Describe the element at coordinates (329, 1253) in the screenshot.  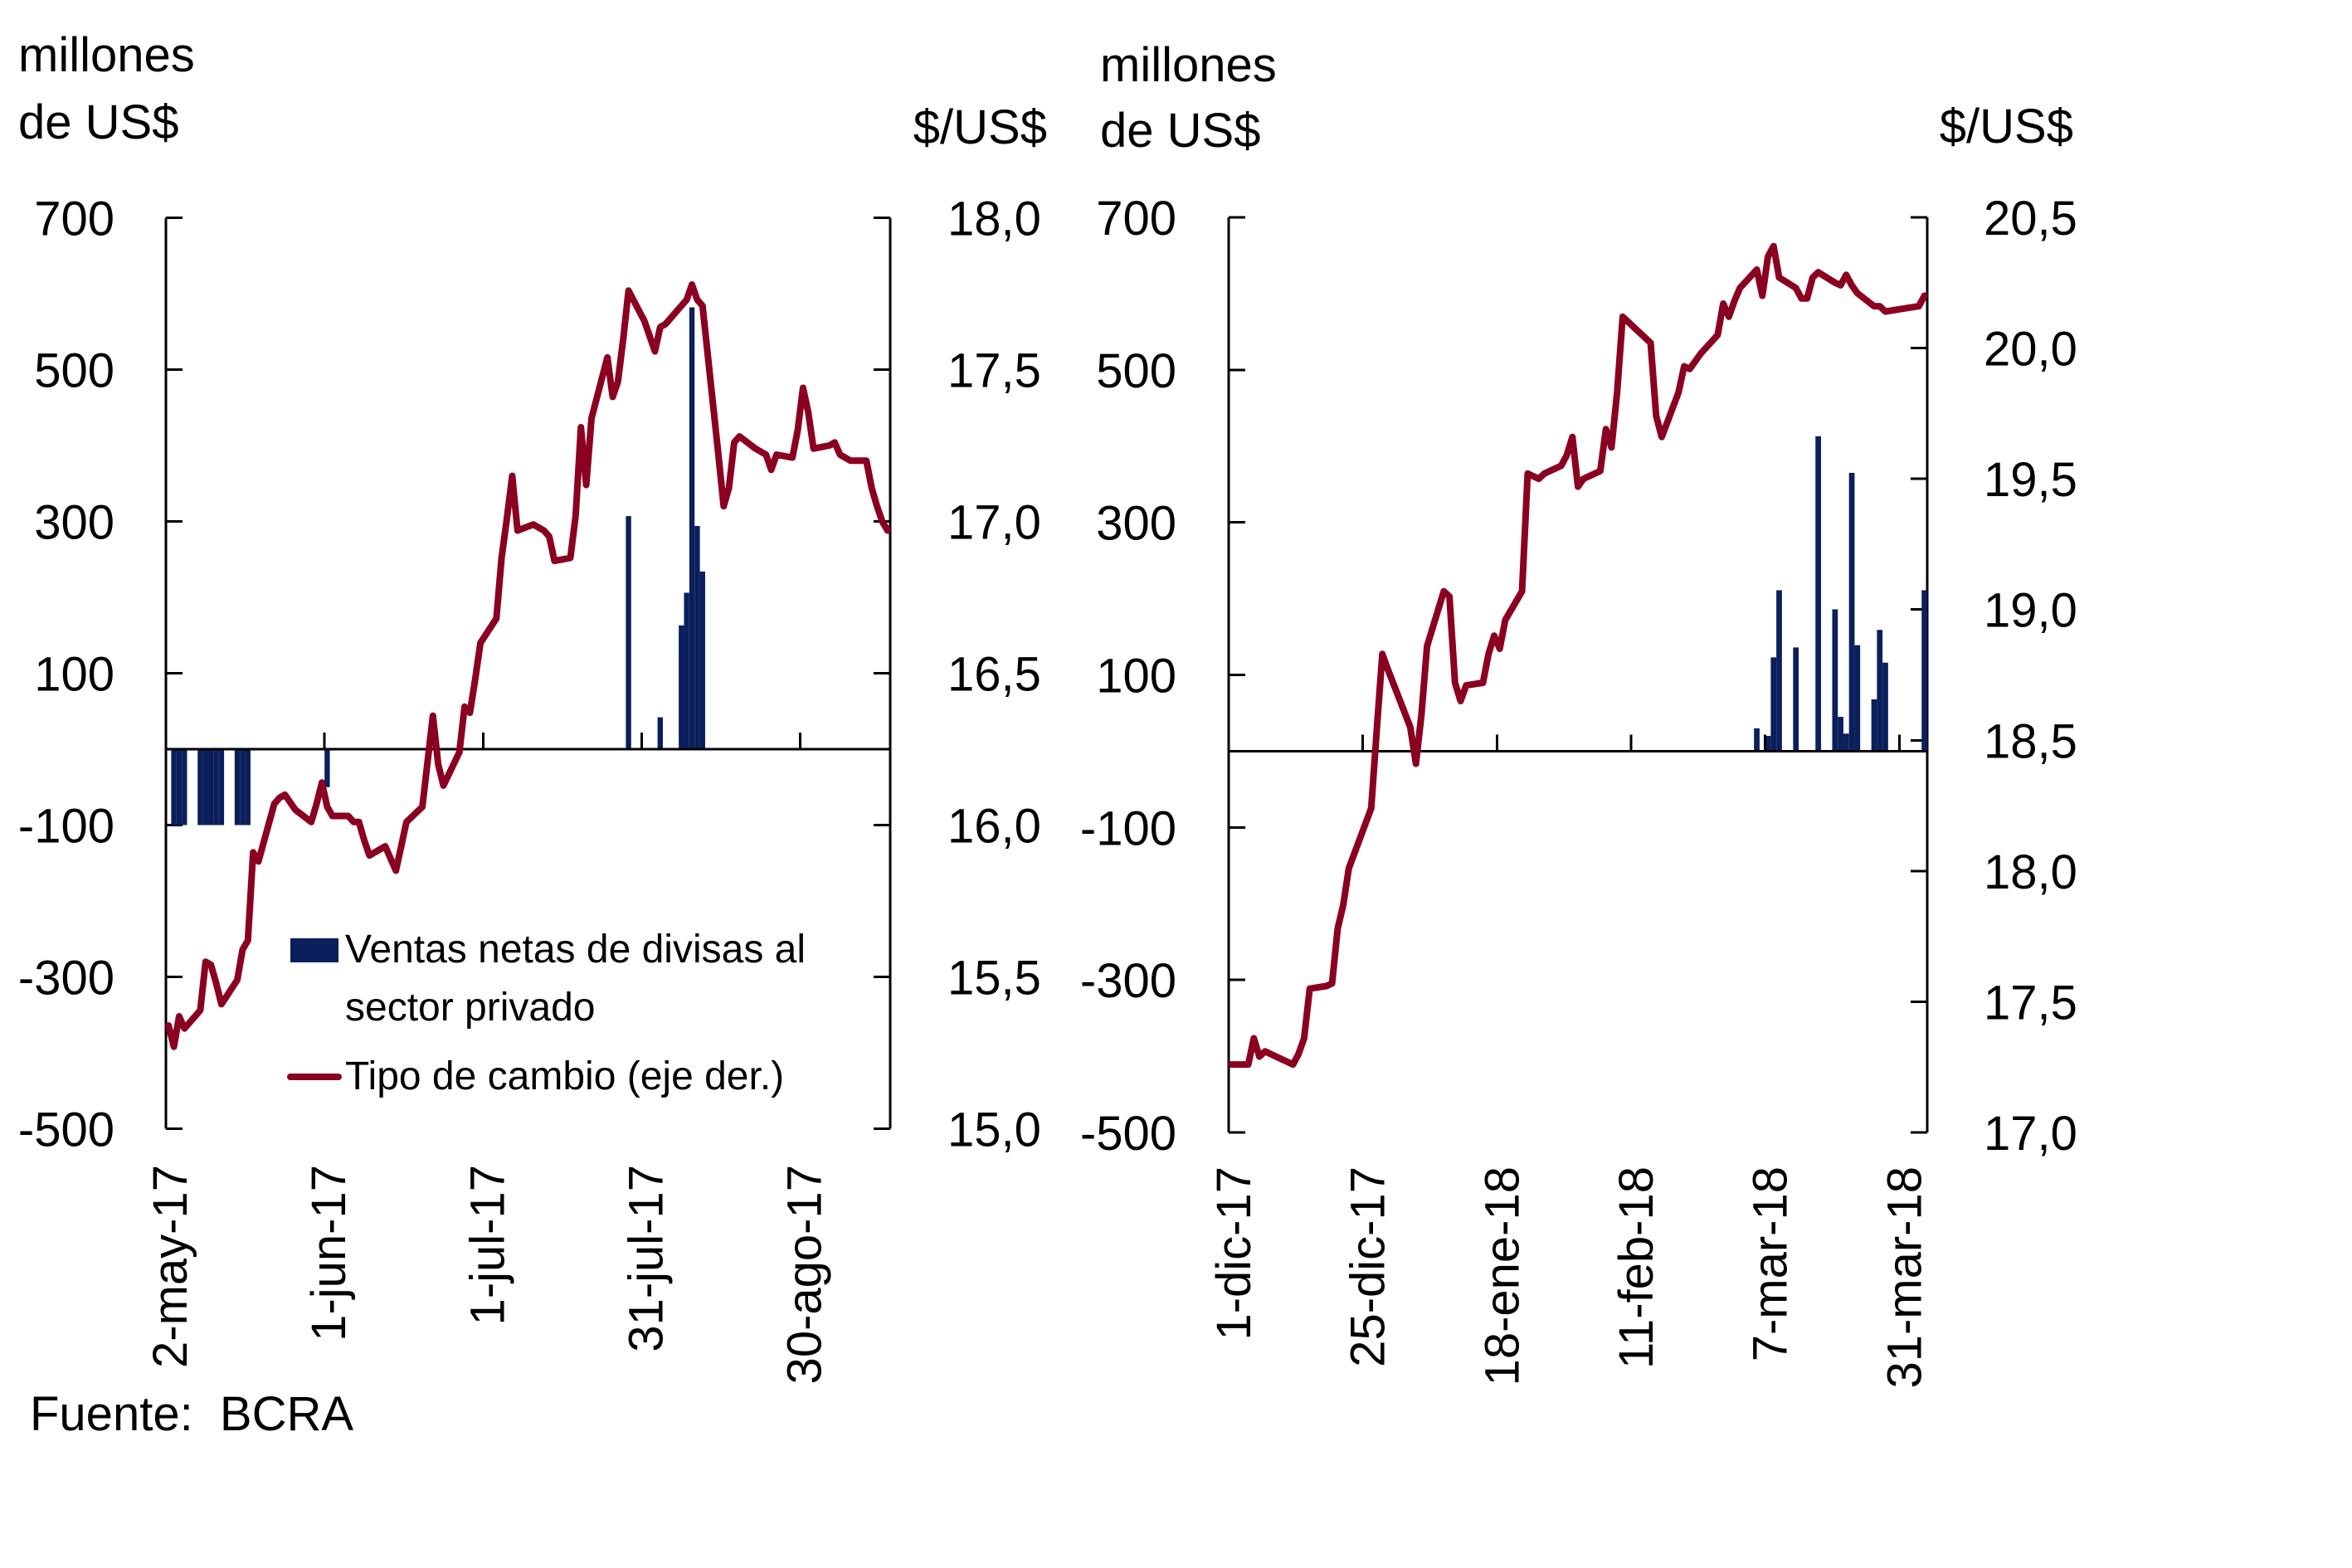
I see `x-tick-label: 1-jun-17` at that location.